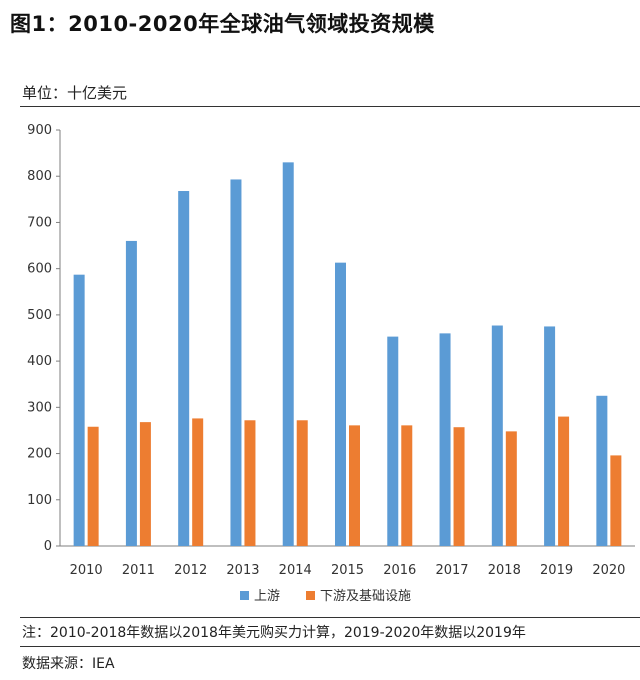 This screenshot has height=680, width=640. What do you see at coordinates (75, 93) in the screenshot?
I see `unit-label: 单位：十亿美元` at bounding box center [75, 93].